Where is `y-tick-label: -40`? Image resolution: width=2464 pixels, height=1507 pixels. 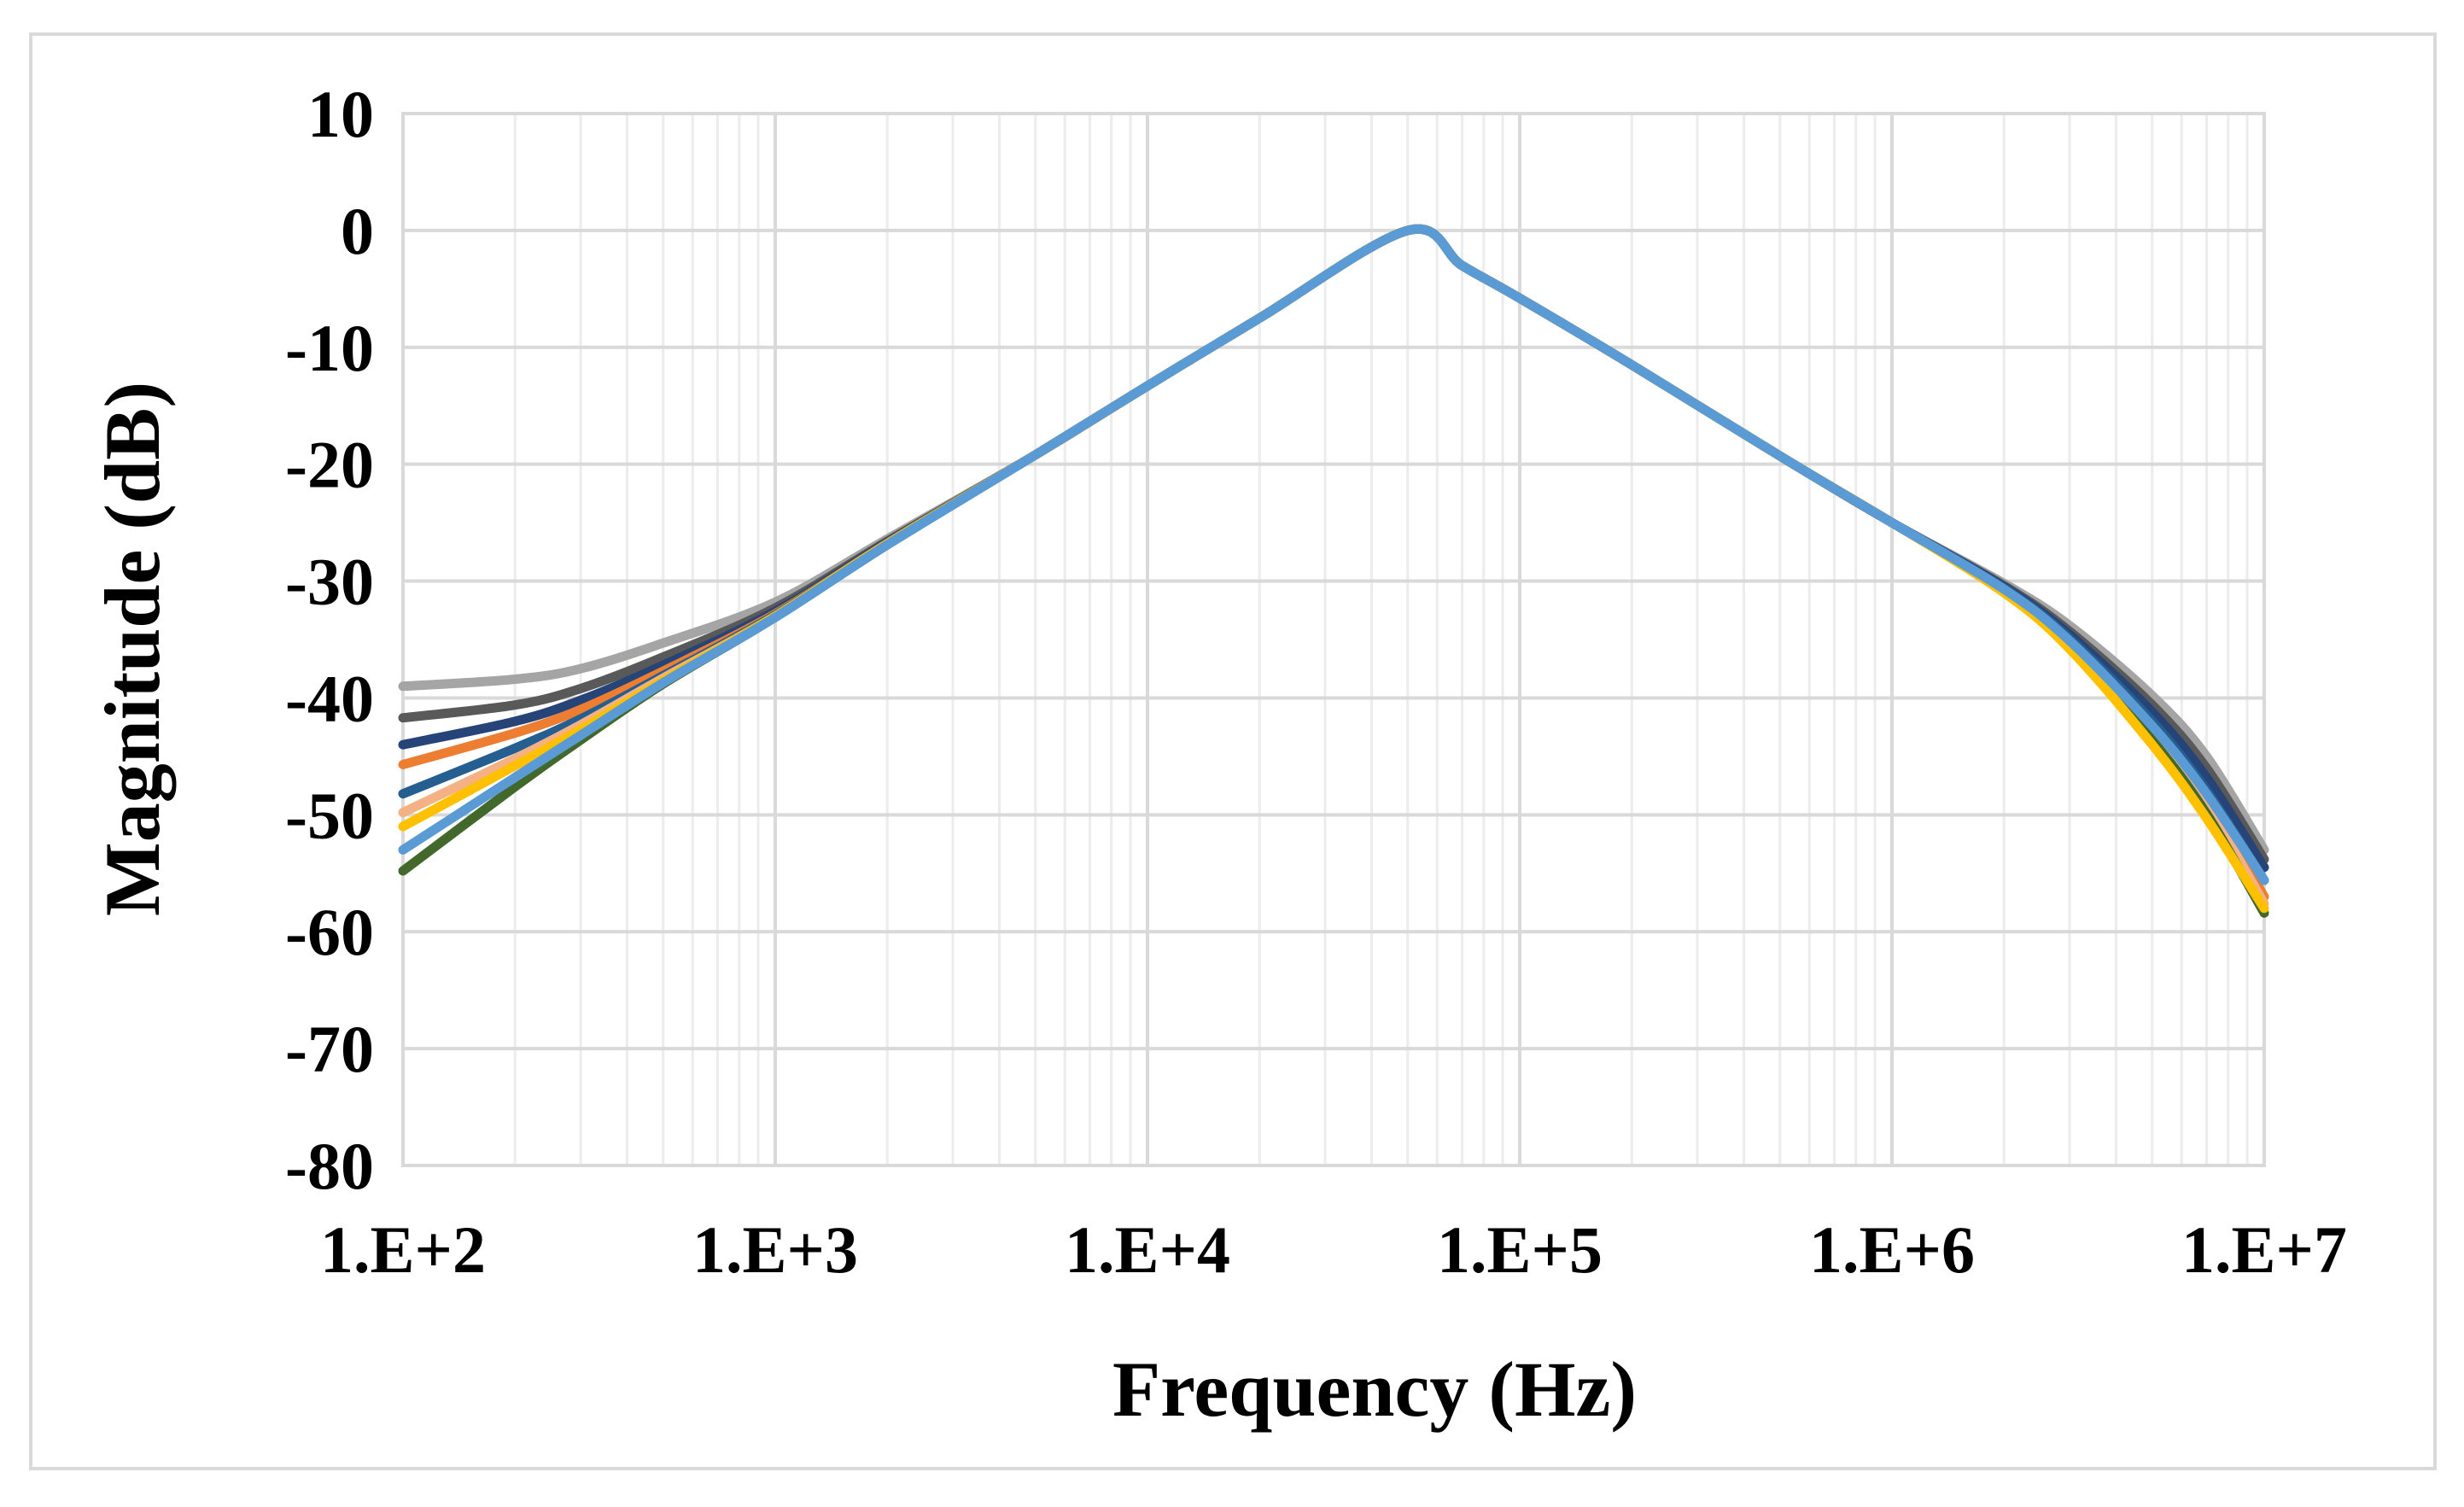
y-tick-label: -40 is located at coordinates (329, 698).